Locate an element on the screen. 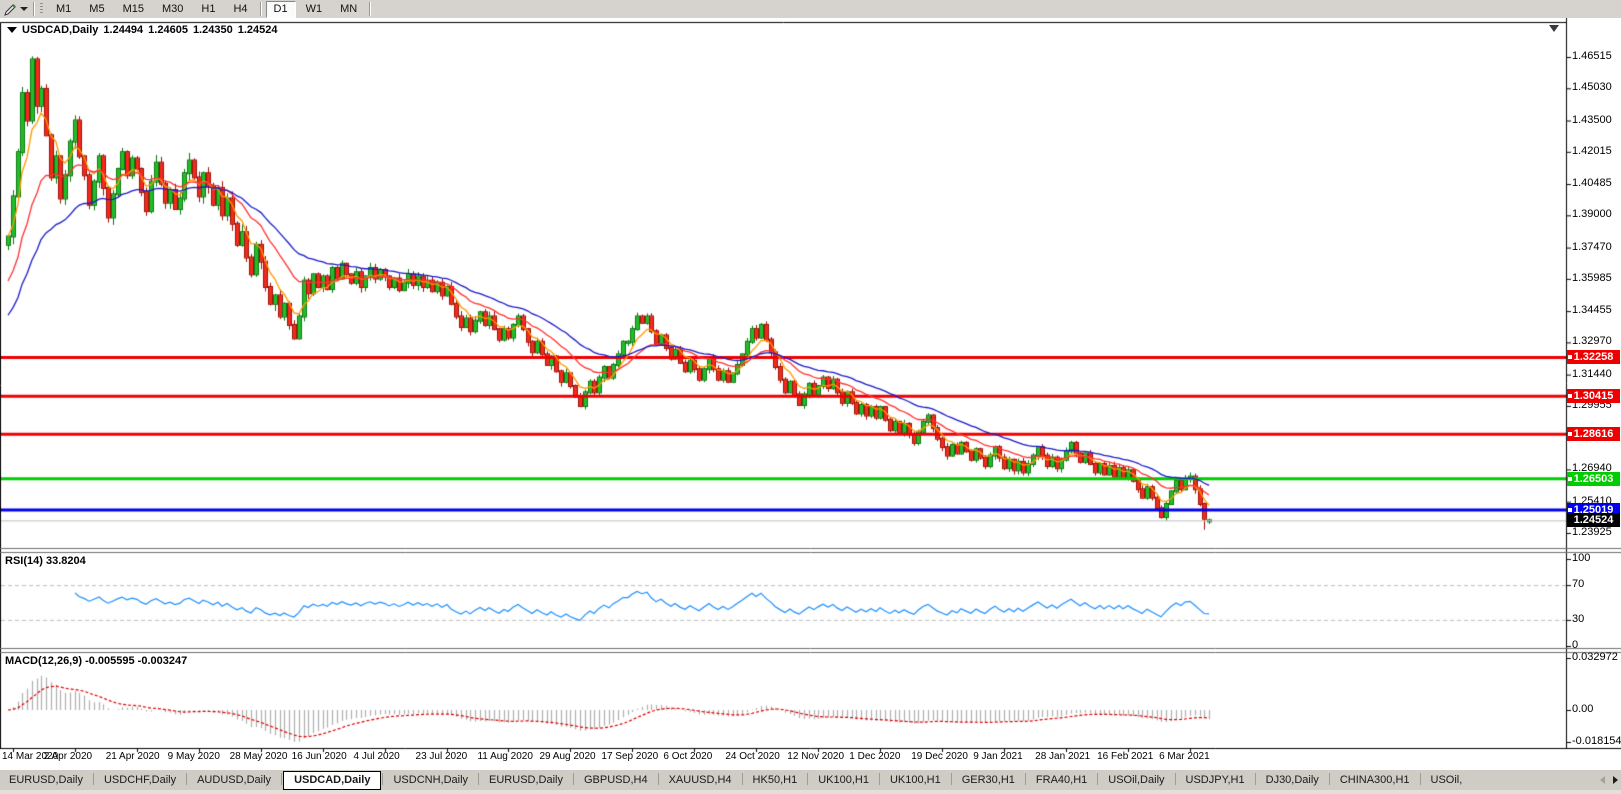 This screenshot has width=1621, height=794. toolbar-drag-handle is located at coordinates (41, 9).